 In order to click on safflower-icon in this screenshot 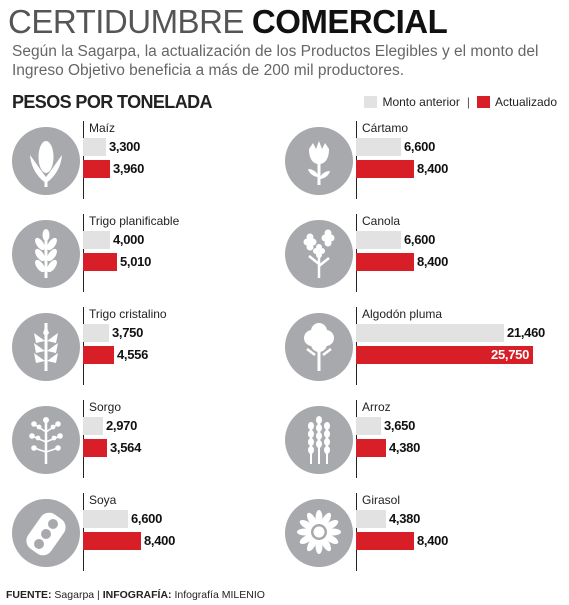, I will do `click(319, 161)`.